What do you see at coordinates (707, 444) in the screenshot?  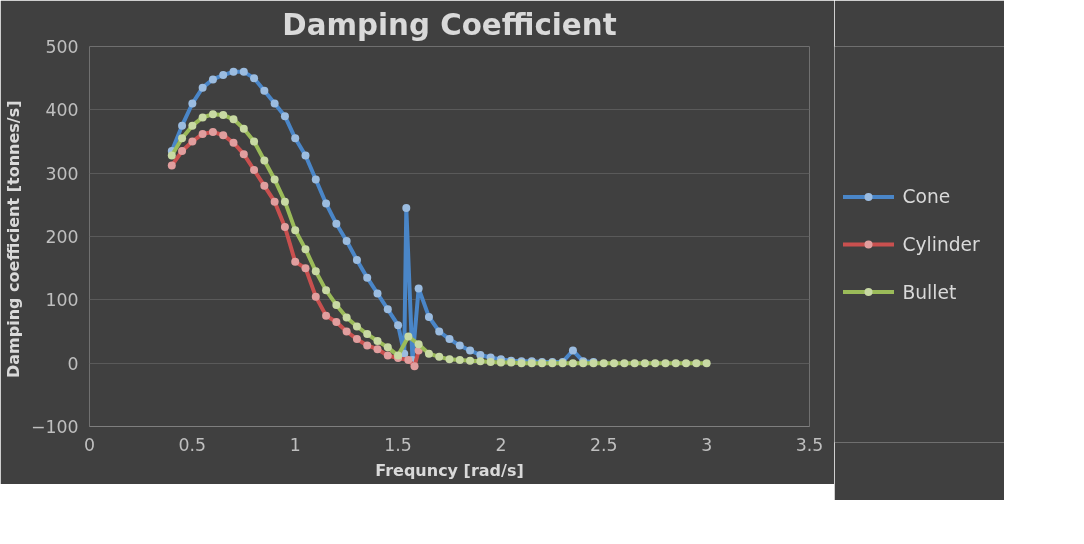 I see `x-tick-label: 3` at bounding box center [707, 444].